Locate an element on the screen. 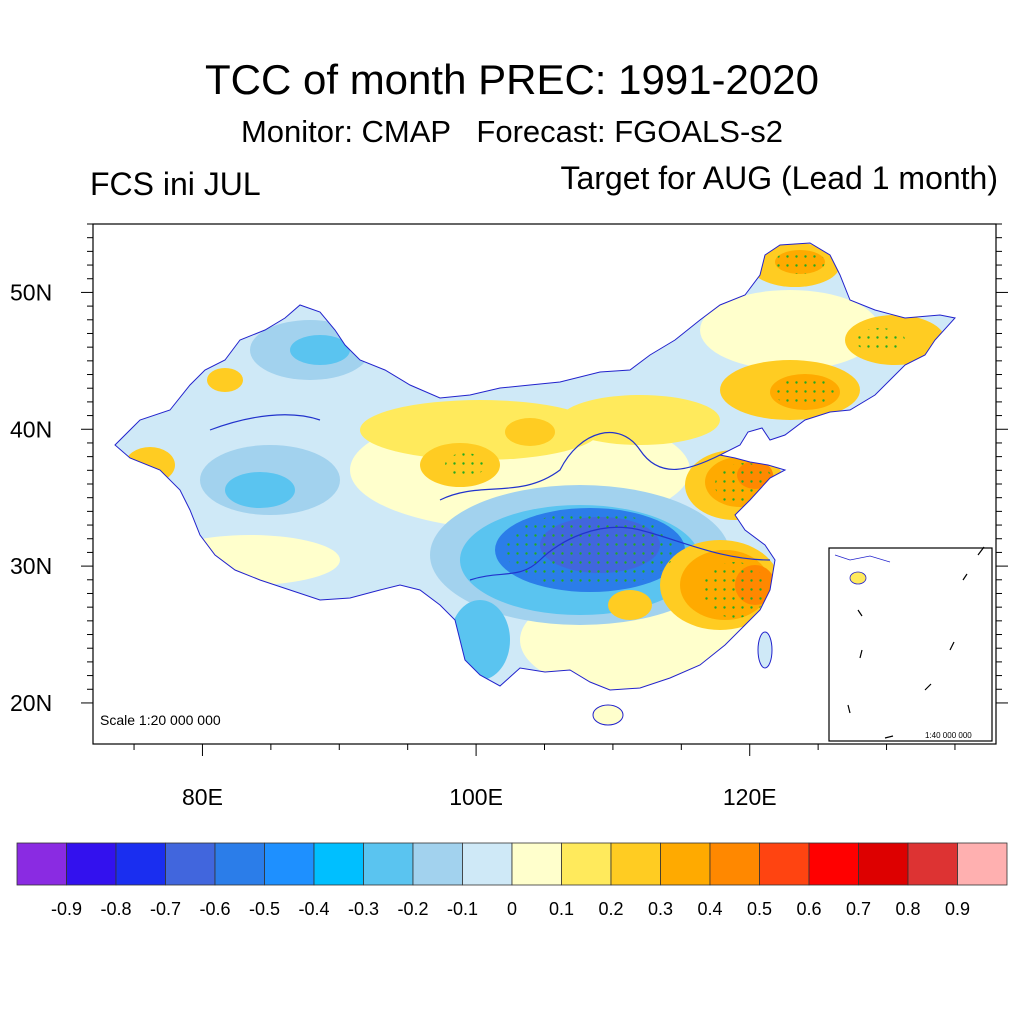  latitude-labels: 20N 30N 40N 50N is located at coordinates (31, 497).